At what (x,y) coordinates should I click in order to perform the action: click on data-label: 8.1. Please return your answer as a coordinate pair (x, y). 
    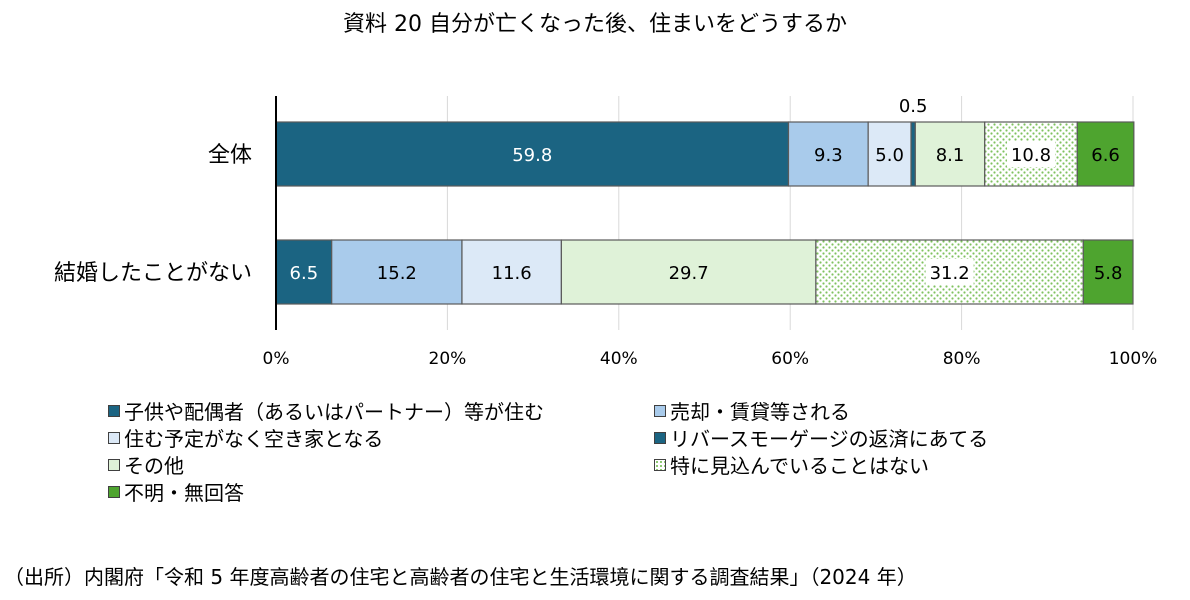
    Looking at the image, I should click on (950, 155).